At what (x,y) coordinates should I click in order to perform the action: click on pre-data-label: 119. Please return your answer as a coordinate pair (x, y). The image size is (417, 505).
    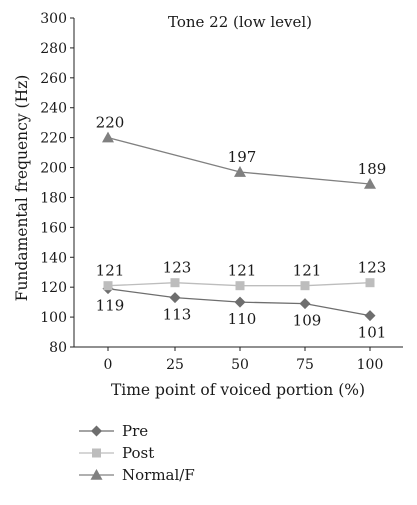
    Looking at the image, I should click on (110, 306).